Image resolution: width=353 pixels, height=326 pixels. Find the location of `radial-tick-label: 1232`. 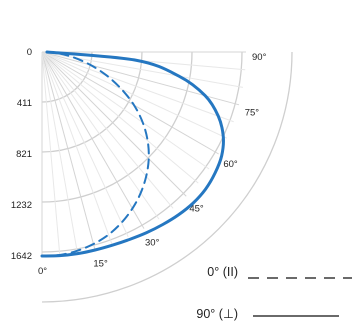

radial-tick-label: 1232 is located at coordinates (21, 205).